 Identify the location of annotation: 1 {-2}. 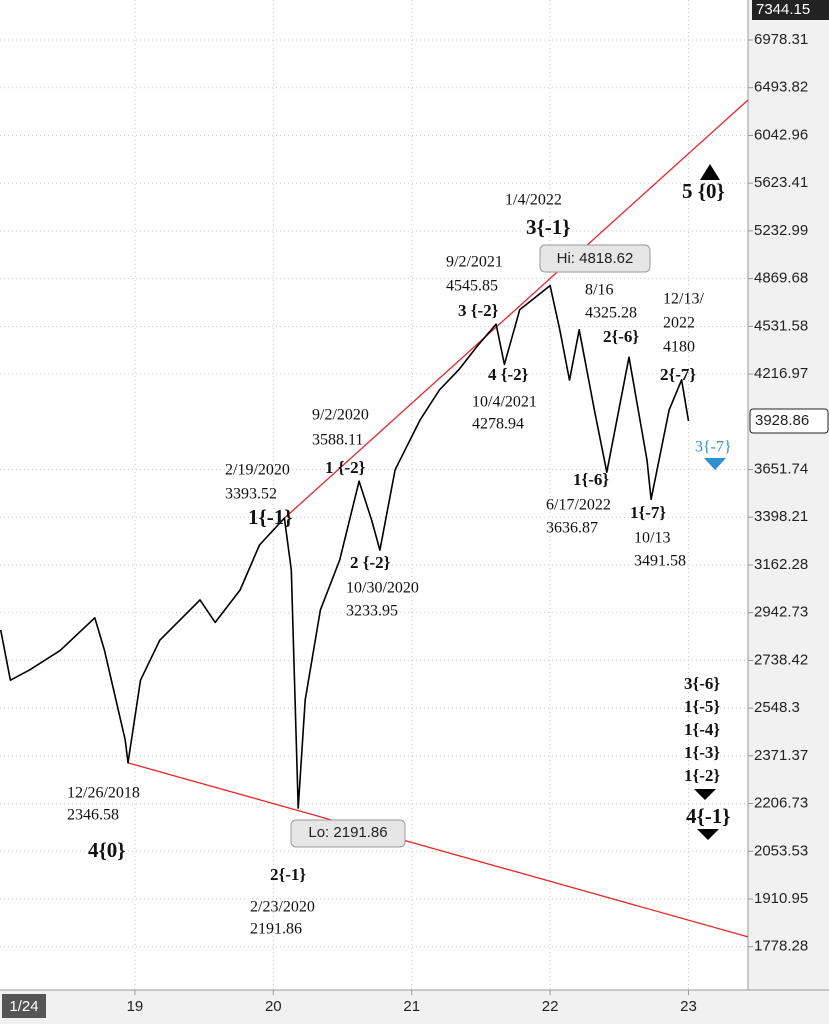
(345, 467).